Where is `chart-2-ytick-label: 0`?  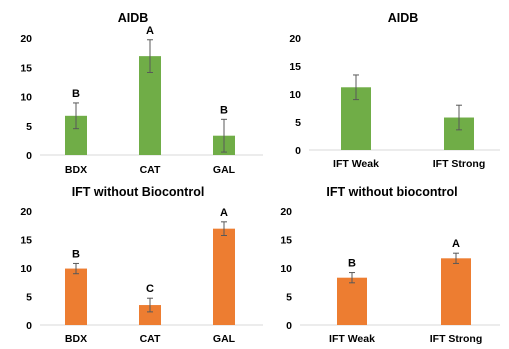
chart-2-ytick-label: 0 is located at coordinates (298, 151).